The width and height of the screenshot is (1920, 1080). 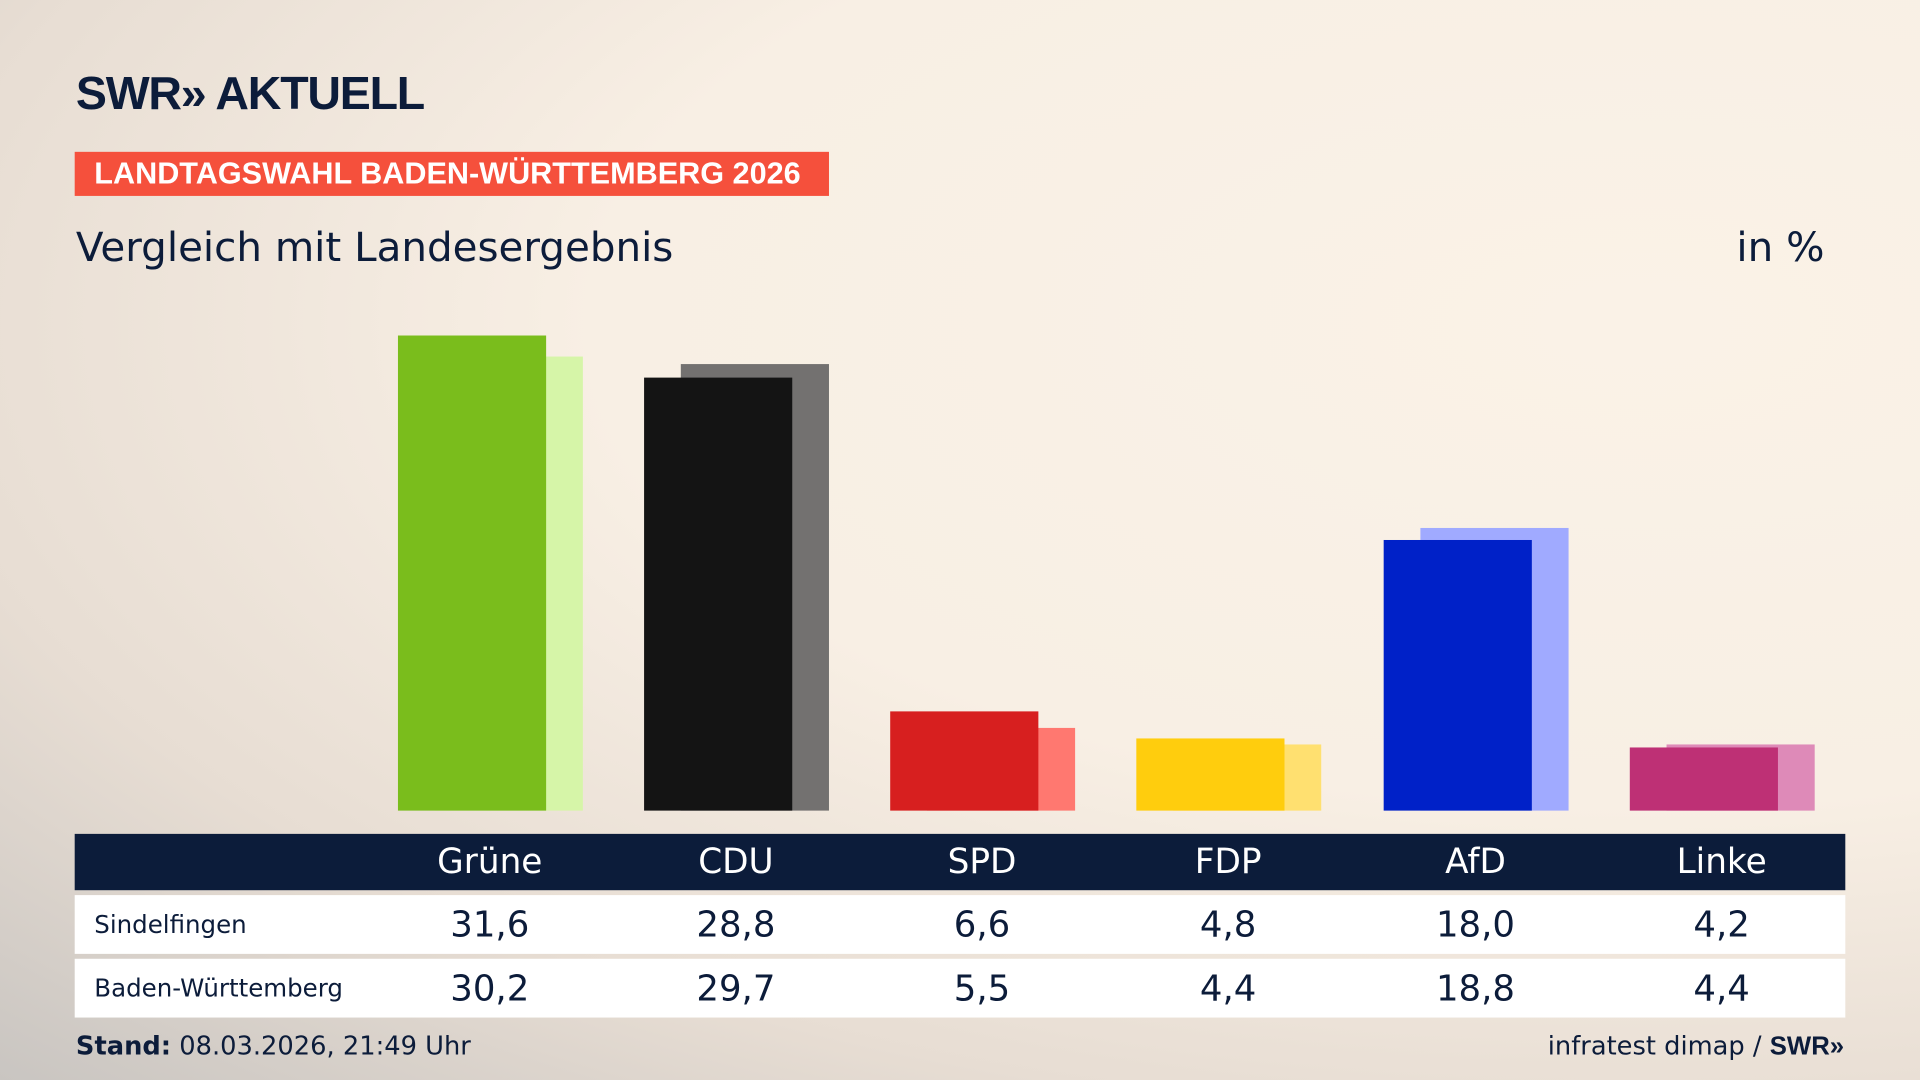 I want to click on table-header-row: Grüne CDU SPD FDP AfD Linke, so click(x=960, y=862).